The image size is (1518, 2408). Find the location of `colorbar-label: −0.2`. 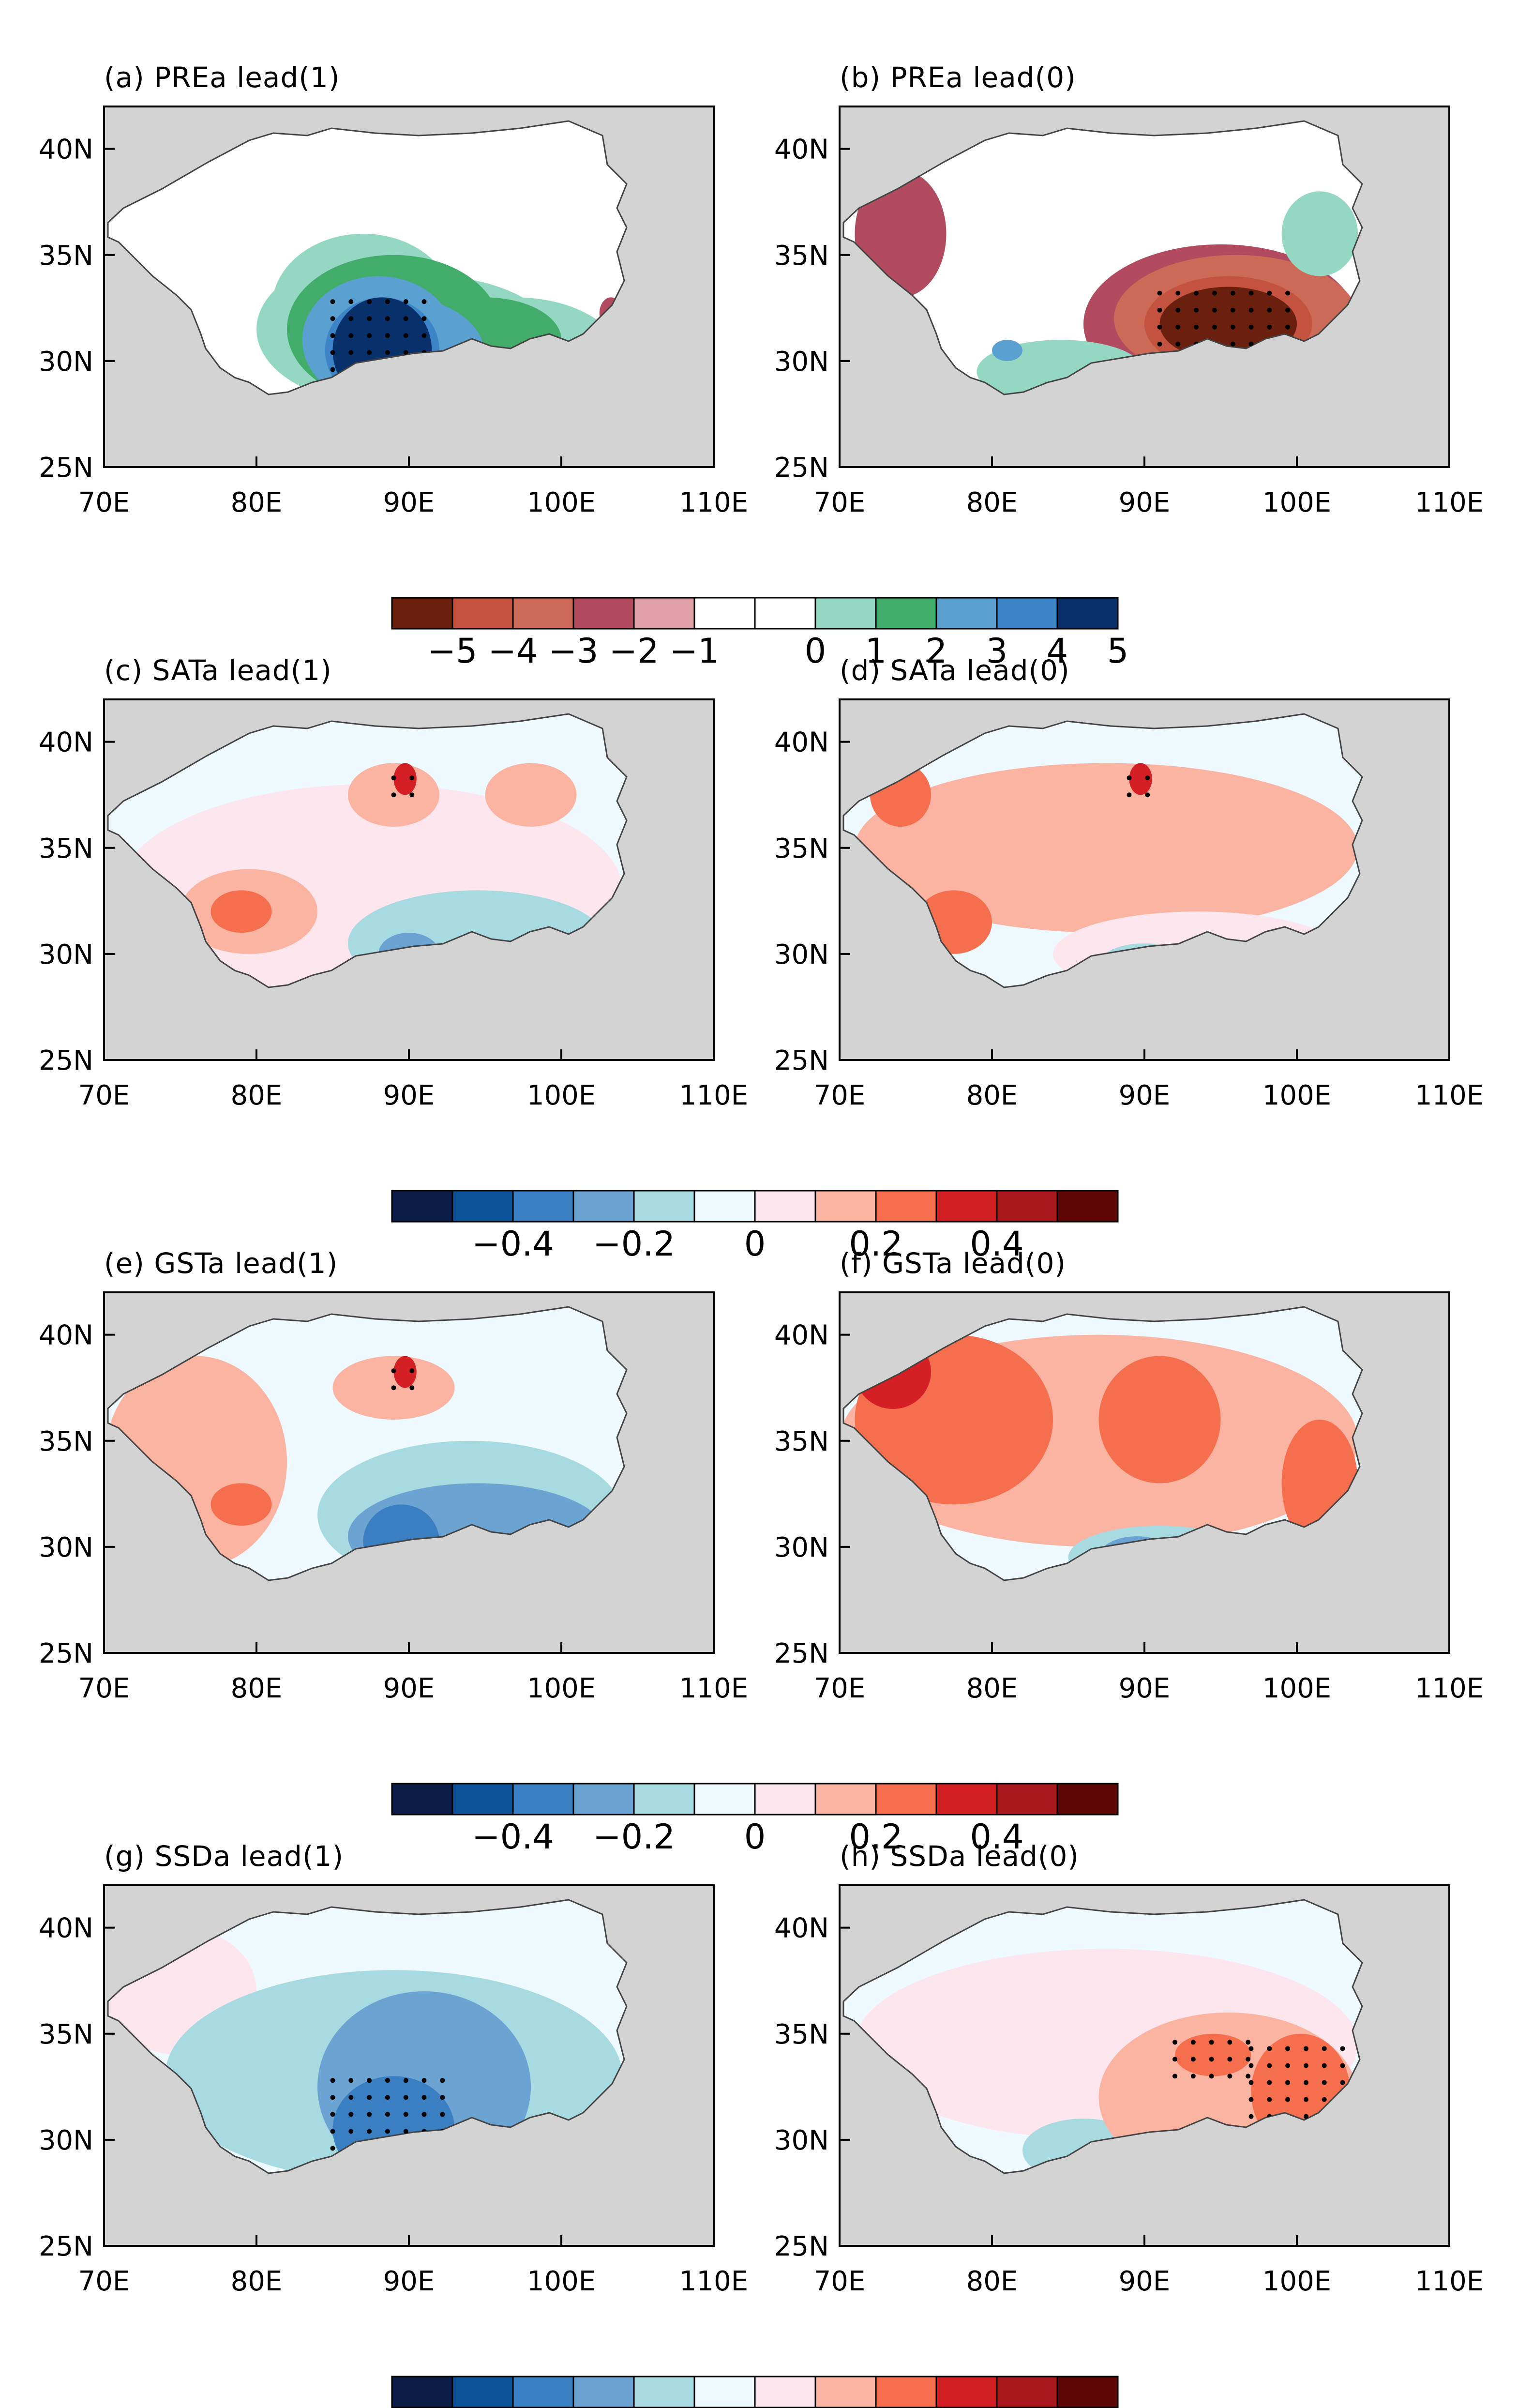

colorbar-label: −0.2 is located at coordinates (634, 1244).